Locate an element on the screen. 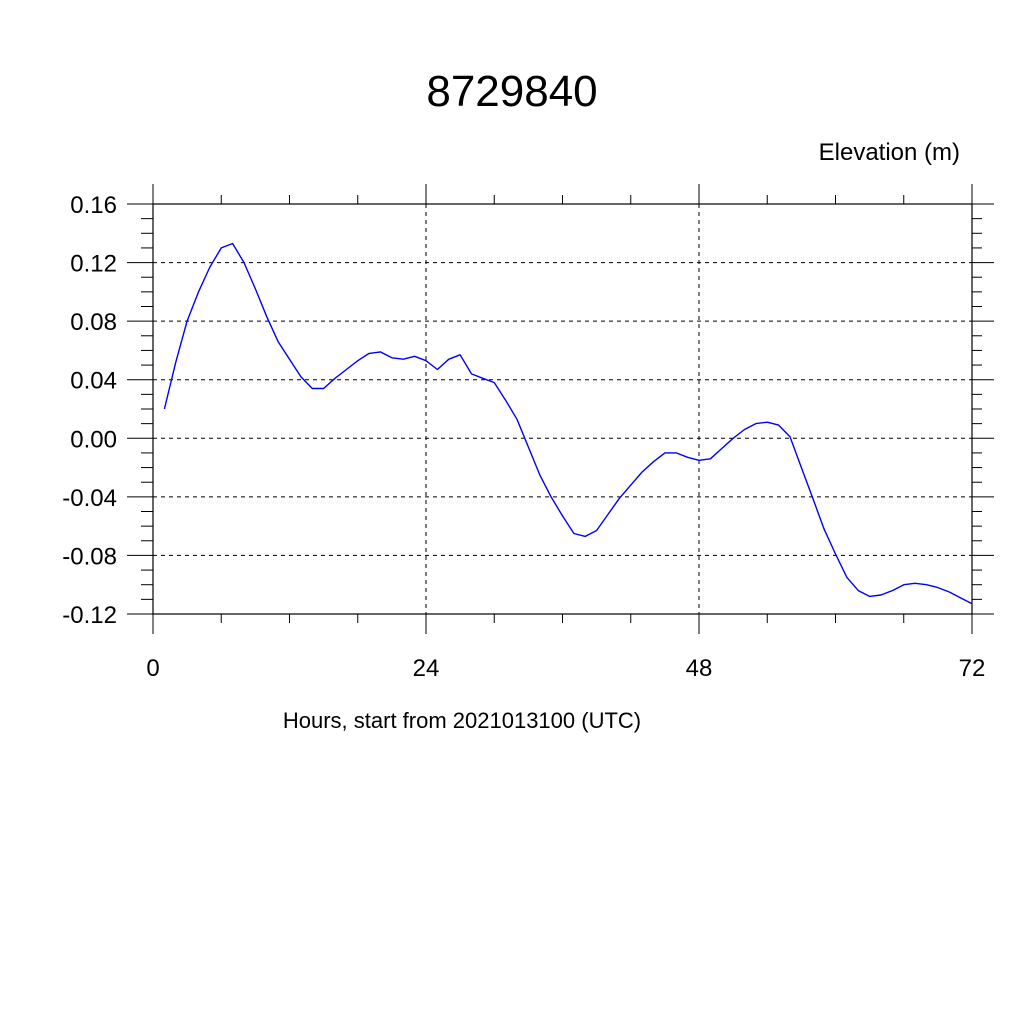  x-tick-label: 24 is located at coordinates (426, 668).